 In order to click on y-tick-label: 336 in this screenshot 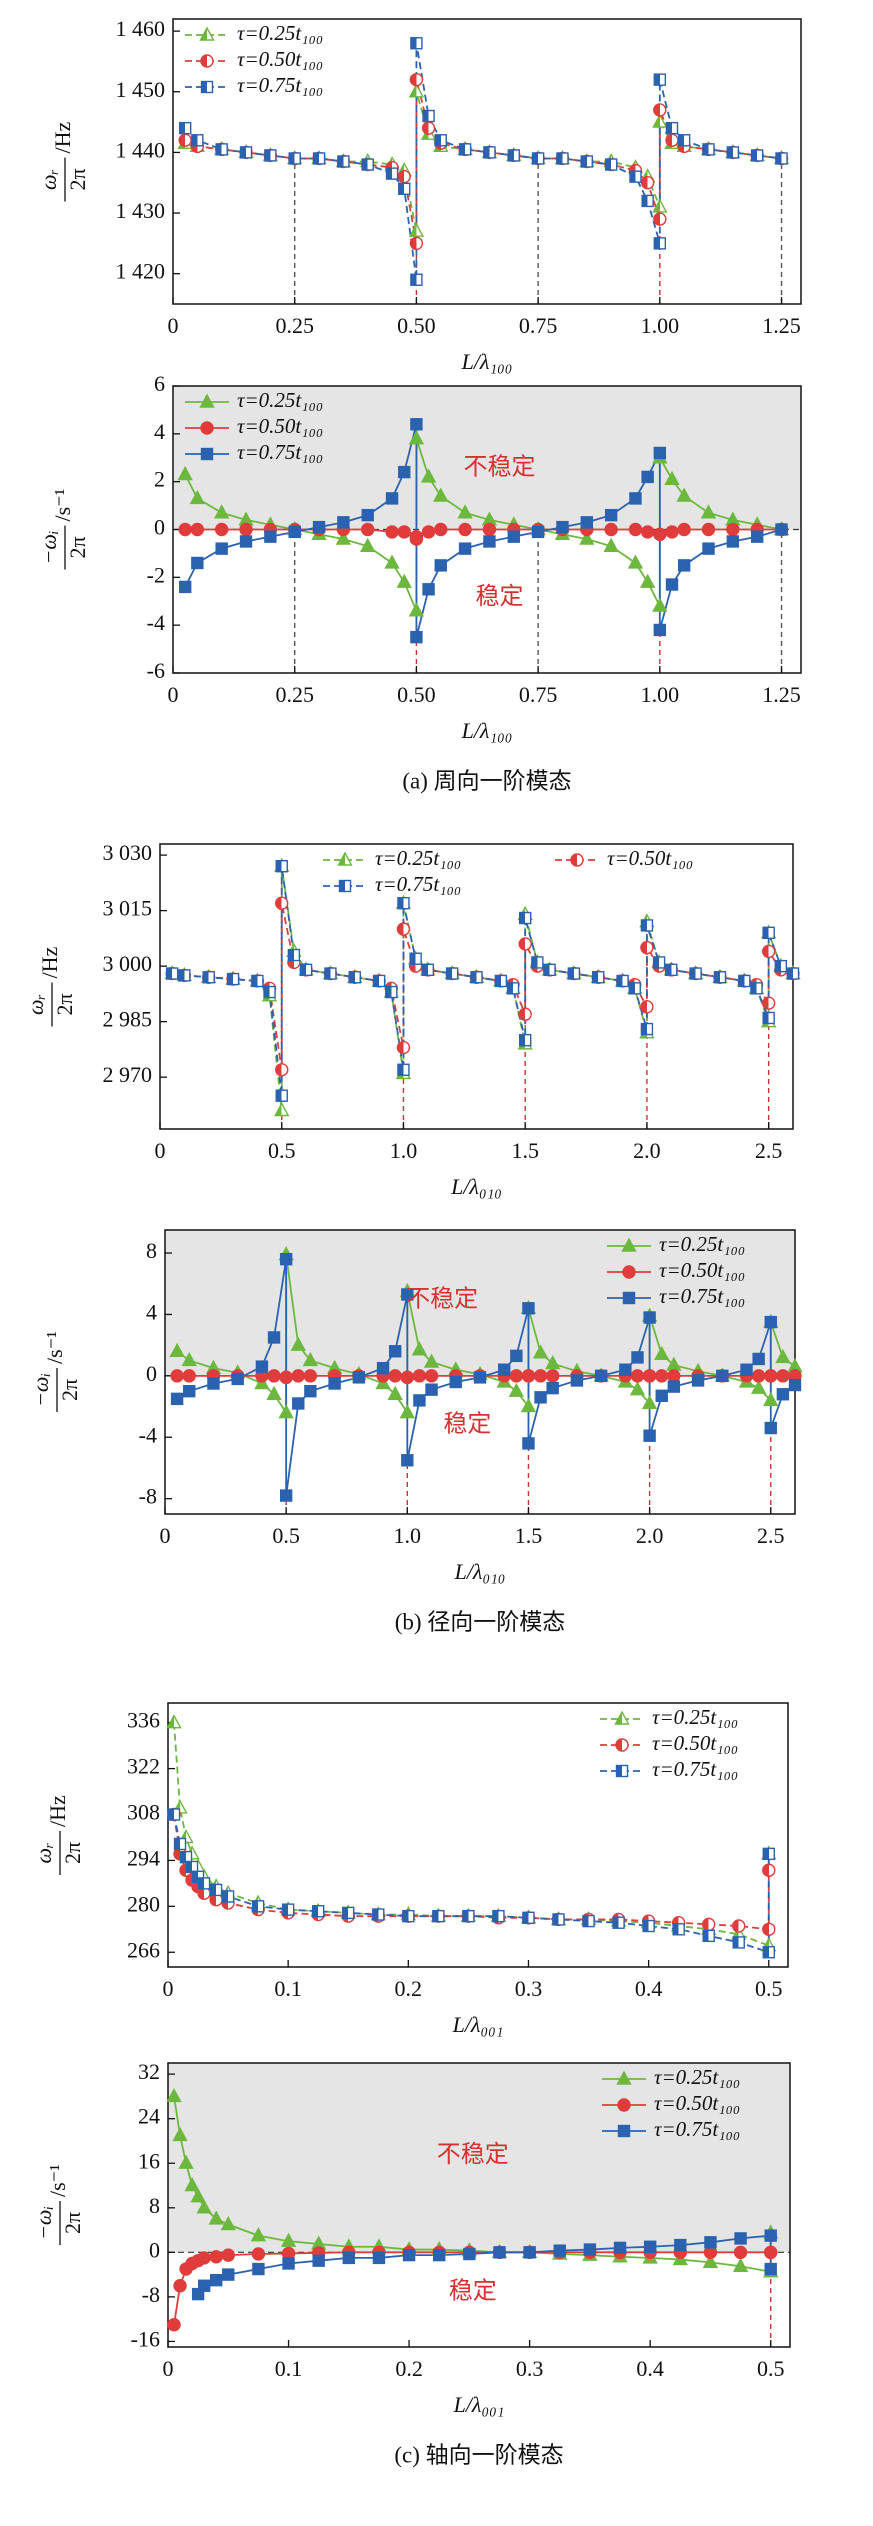, I will do `click(143, 1720)`.